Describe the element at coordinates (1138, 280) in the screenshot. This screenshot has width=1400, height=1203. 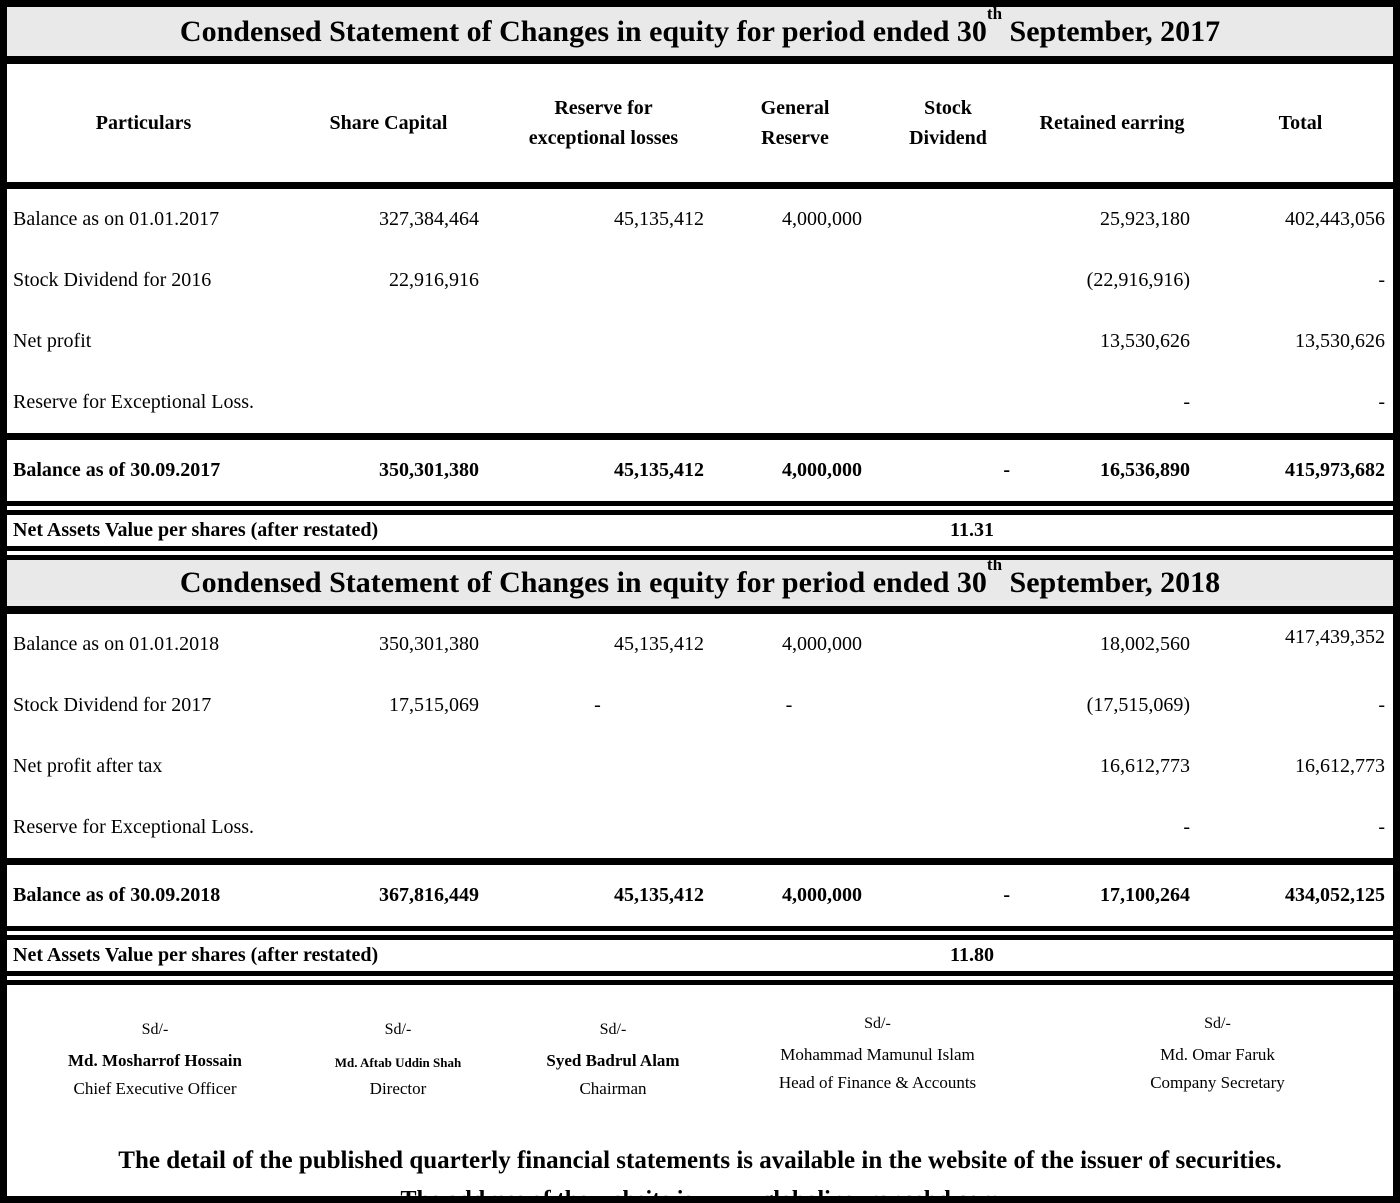
I see `cell-value: (22,916,916)` at that location.